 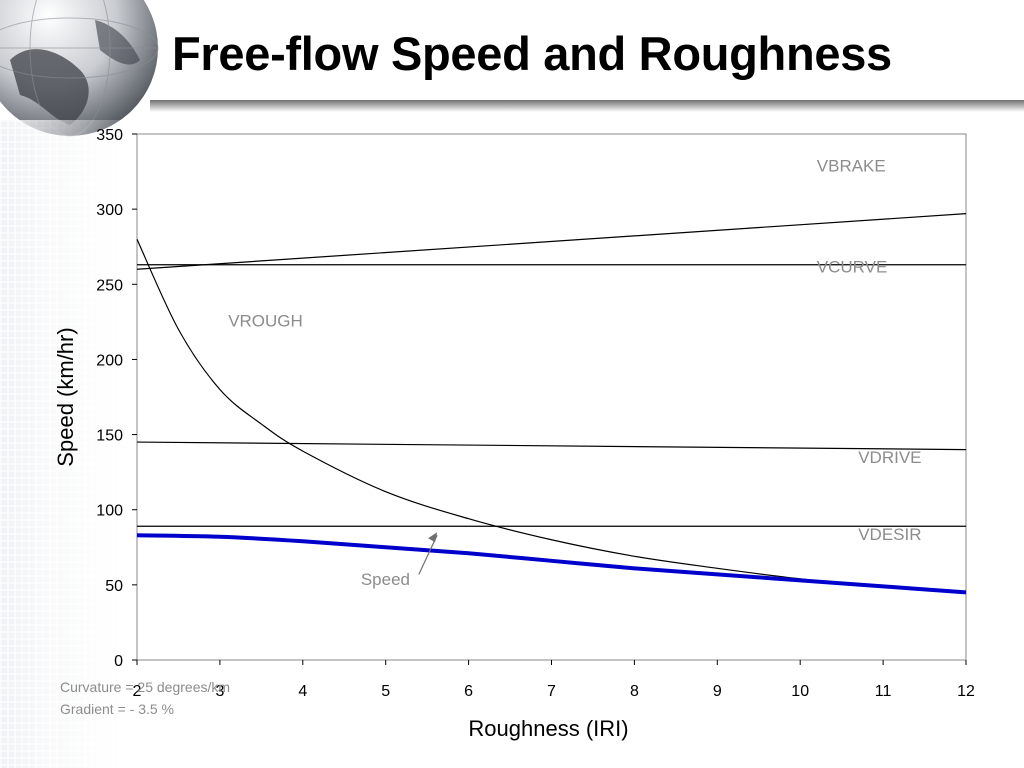 What do you see at coordinates (551, 564) in the screenshot?
I see `series-line-speed` at bounding box center [551, 564].